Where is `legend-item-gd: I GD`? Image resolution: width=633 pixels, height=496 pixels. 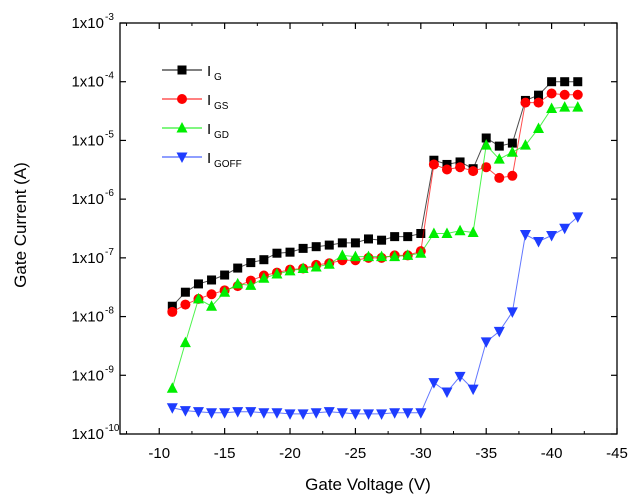 legend-item-gd: I GD is located at coordinates (195, 131).